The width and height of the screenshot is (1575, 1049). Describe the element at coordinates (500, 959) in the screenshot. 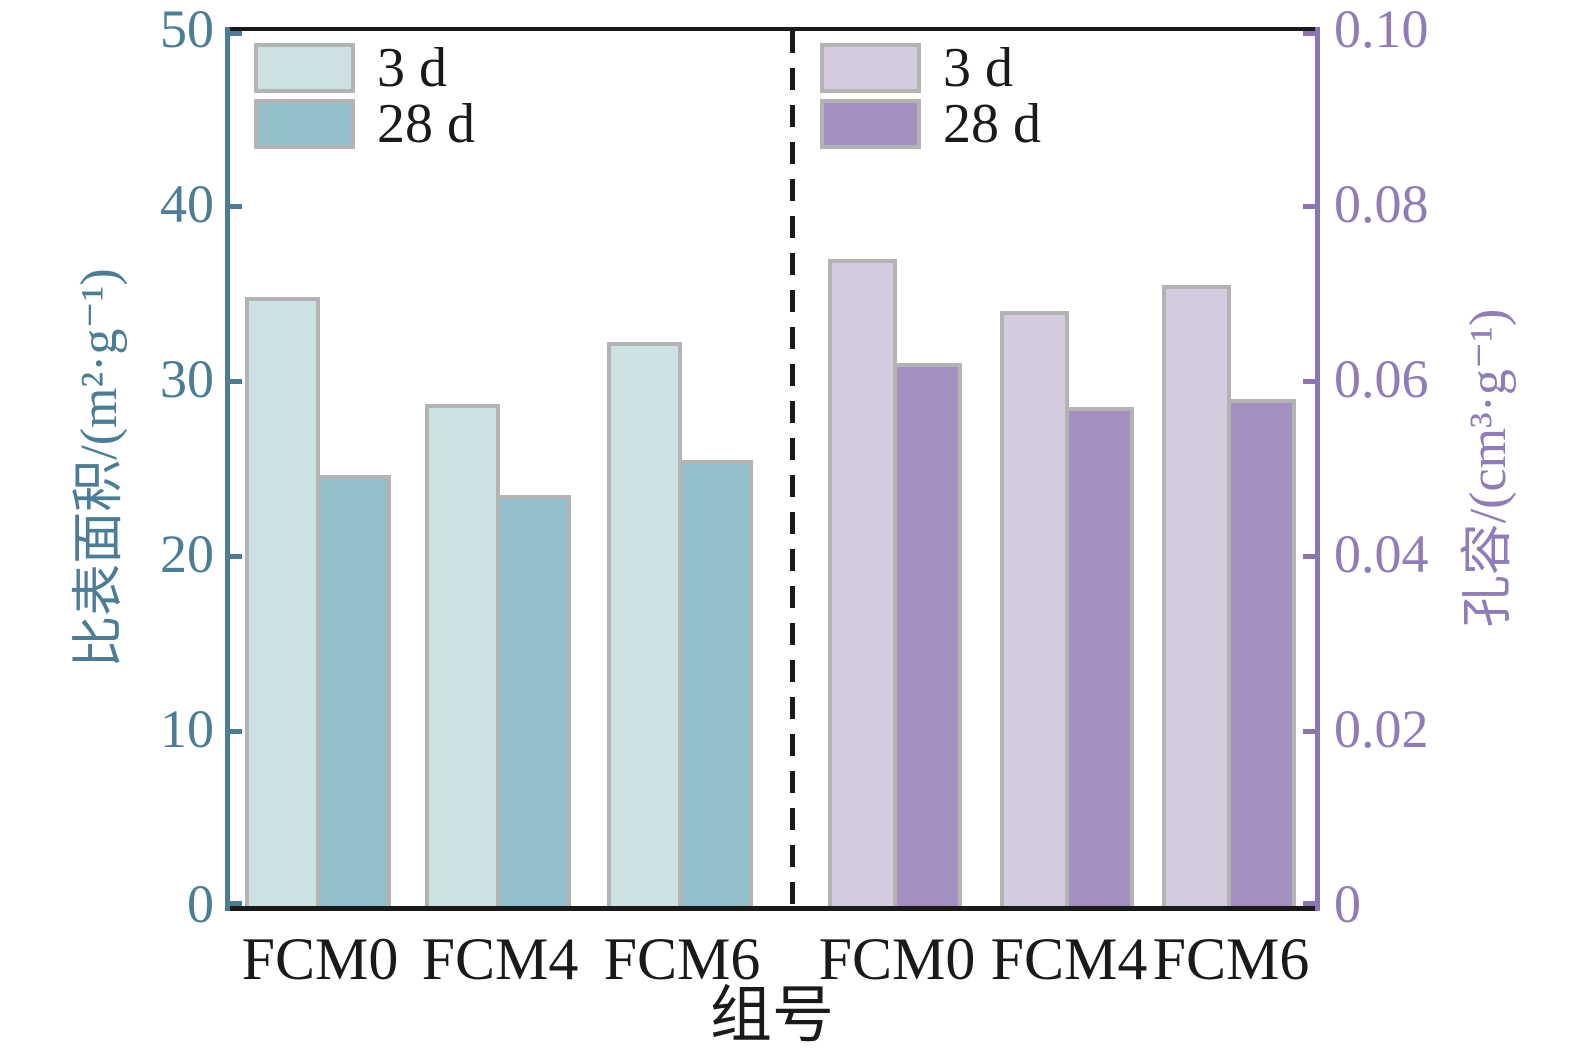

I see `x-tick-label-fcm4-panel0: FCM4` at that location.